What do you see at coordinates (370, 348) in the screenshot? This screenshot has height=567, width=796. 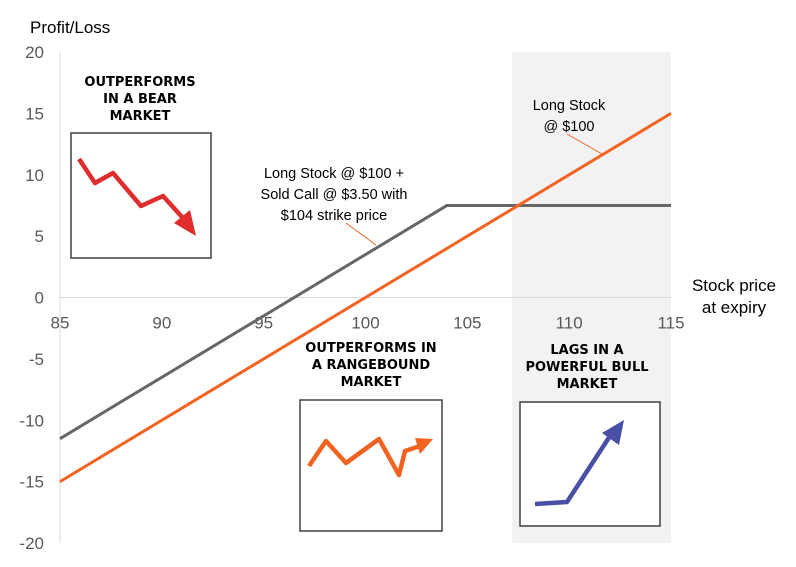 I see `inset-title-line: OUTPERFORMS IN` at bounding box center [370, 348].